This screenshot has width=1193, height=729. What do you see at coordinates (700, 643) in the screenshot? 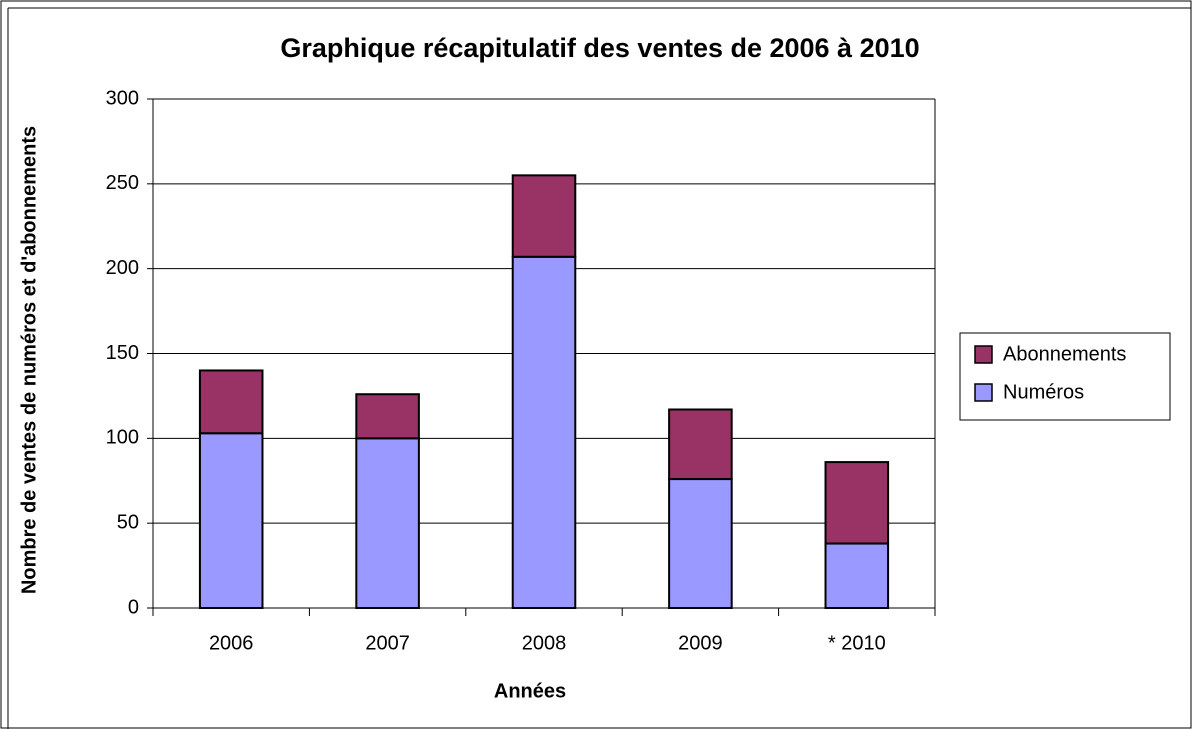
I see `x-tick-label: 2009` at bounding box center [700, 643].